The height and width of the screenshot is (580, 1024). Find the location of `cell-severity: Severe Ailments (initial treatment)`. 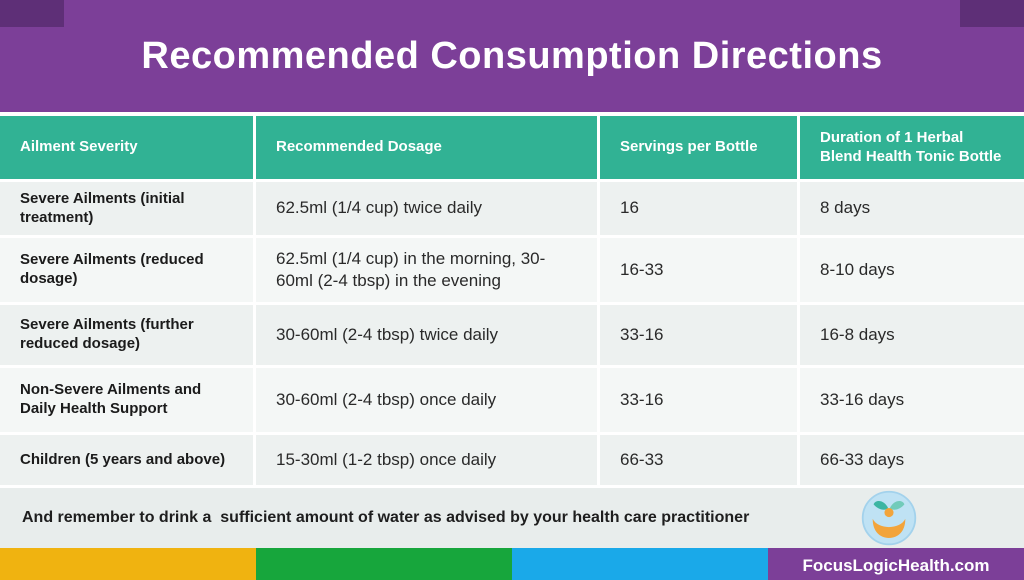

cell-severity: Severe Ailments (initial treatment) is located at coordinates (128, 208).